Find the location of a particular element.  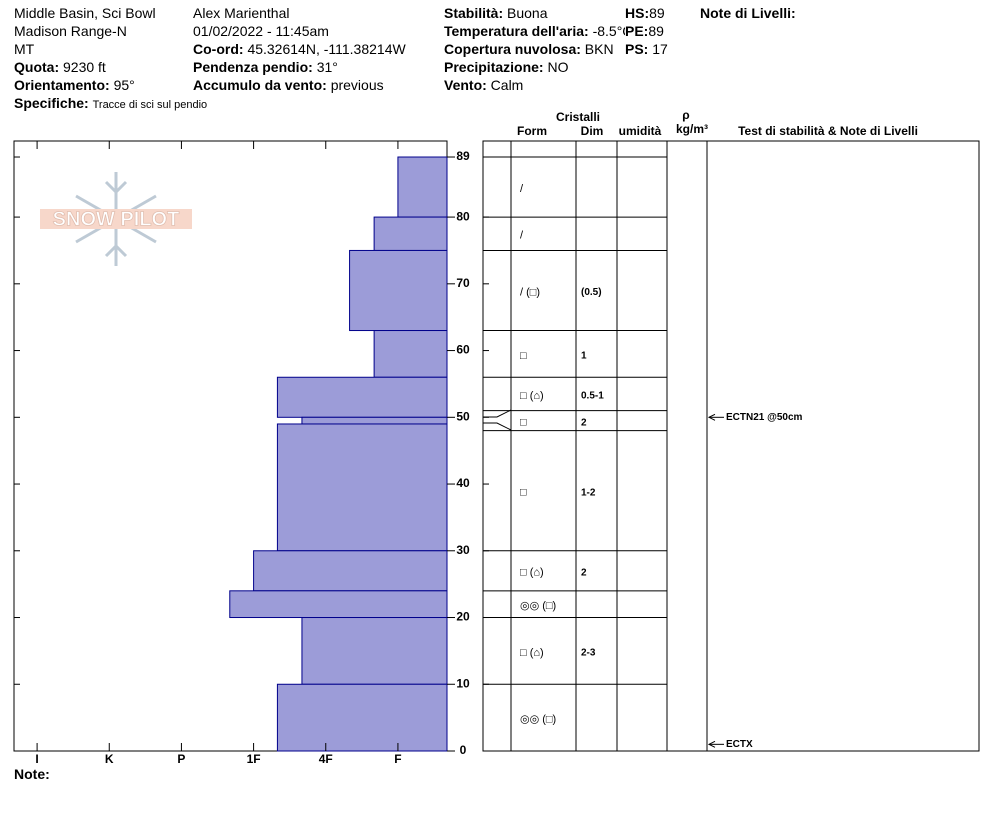

field: Temperatura dell'aria: -8.5°C is located at coordinates (538, 31).